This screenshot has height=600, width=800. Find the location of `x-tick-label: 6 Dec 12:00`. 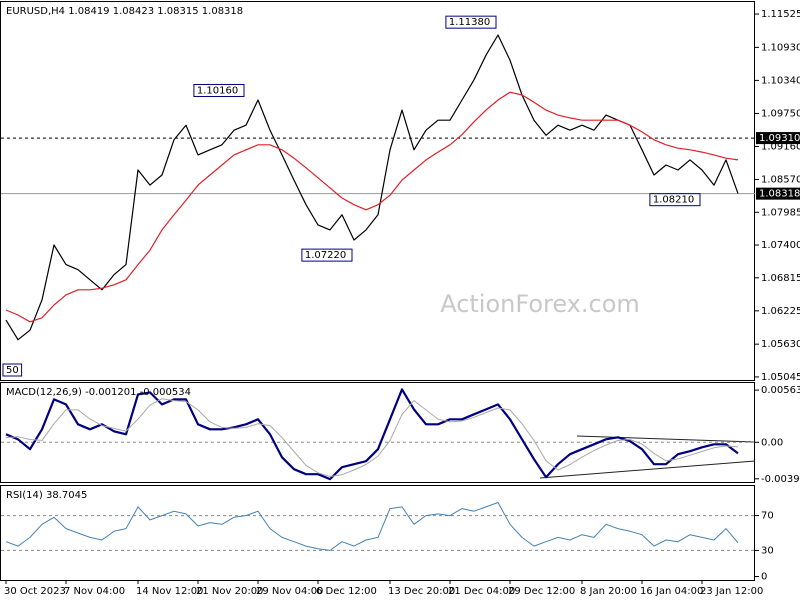

x-tick-label: 6 Dec 12:00 is located at coordinates (346, 591).